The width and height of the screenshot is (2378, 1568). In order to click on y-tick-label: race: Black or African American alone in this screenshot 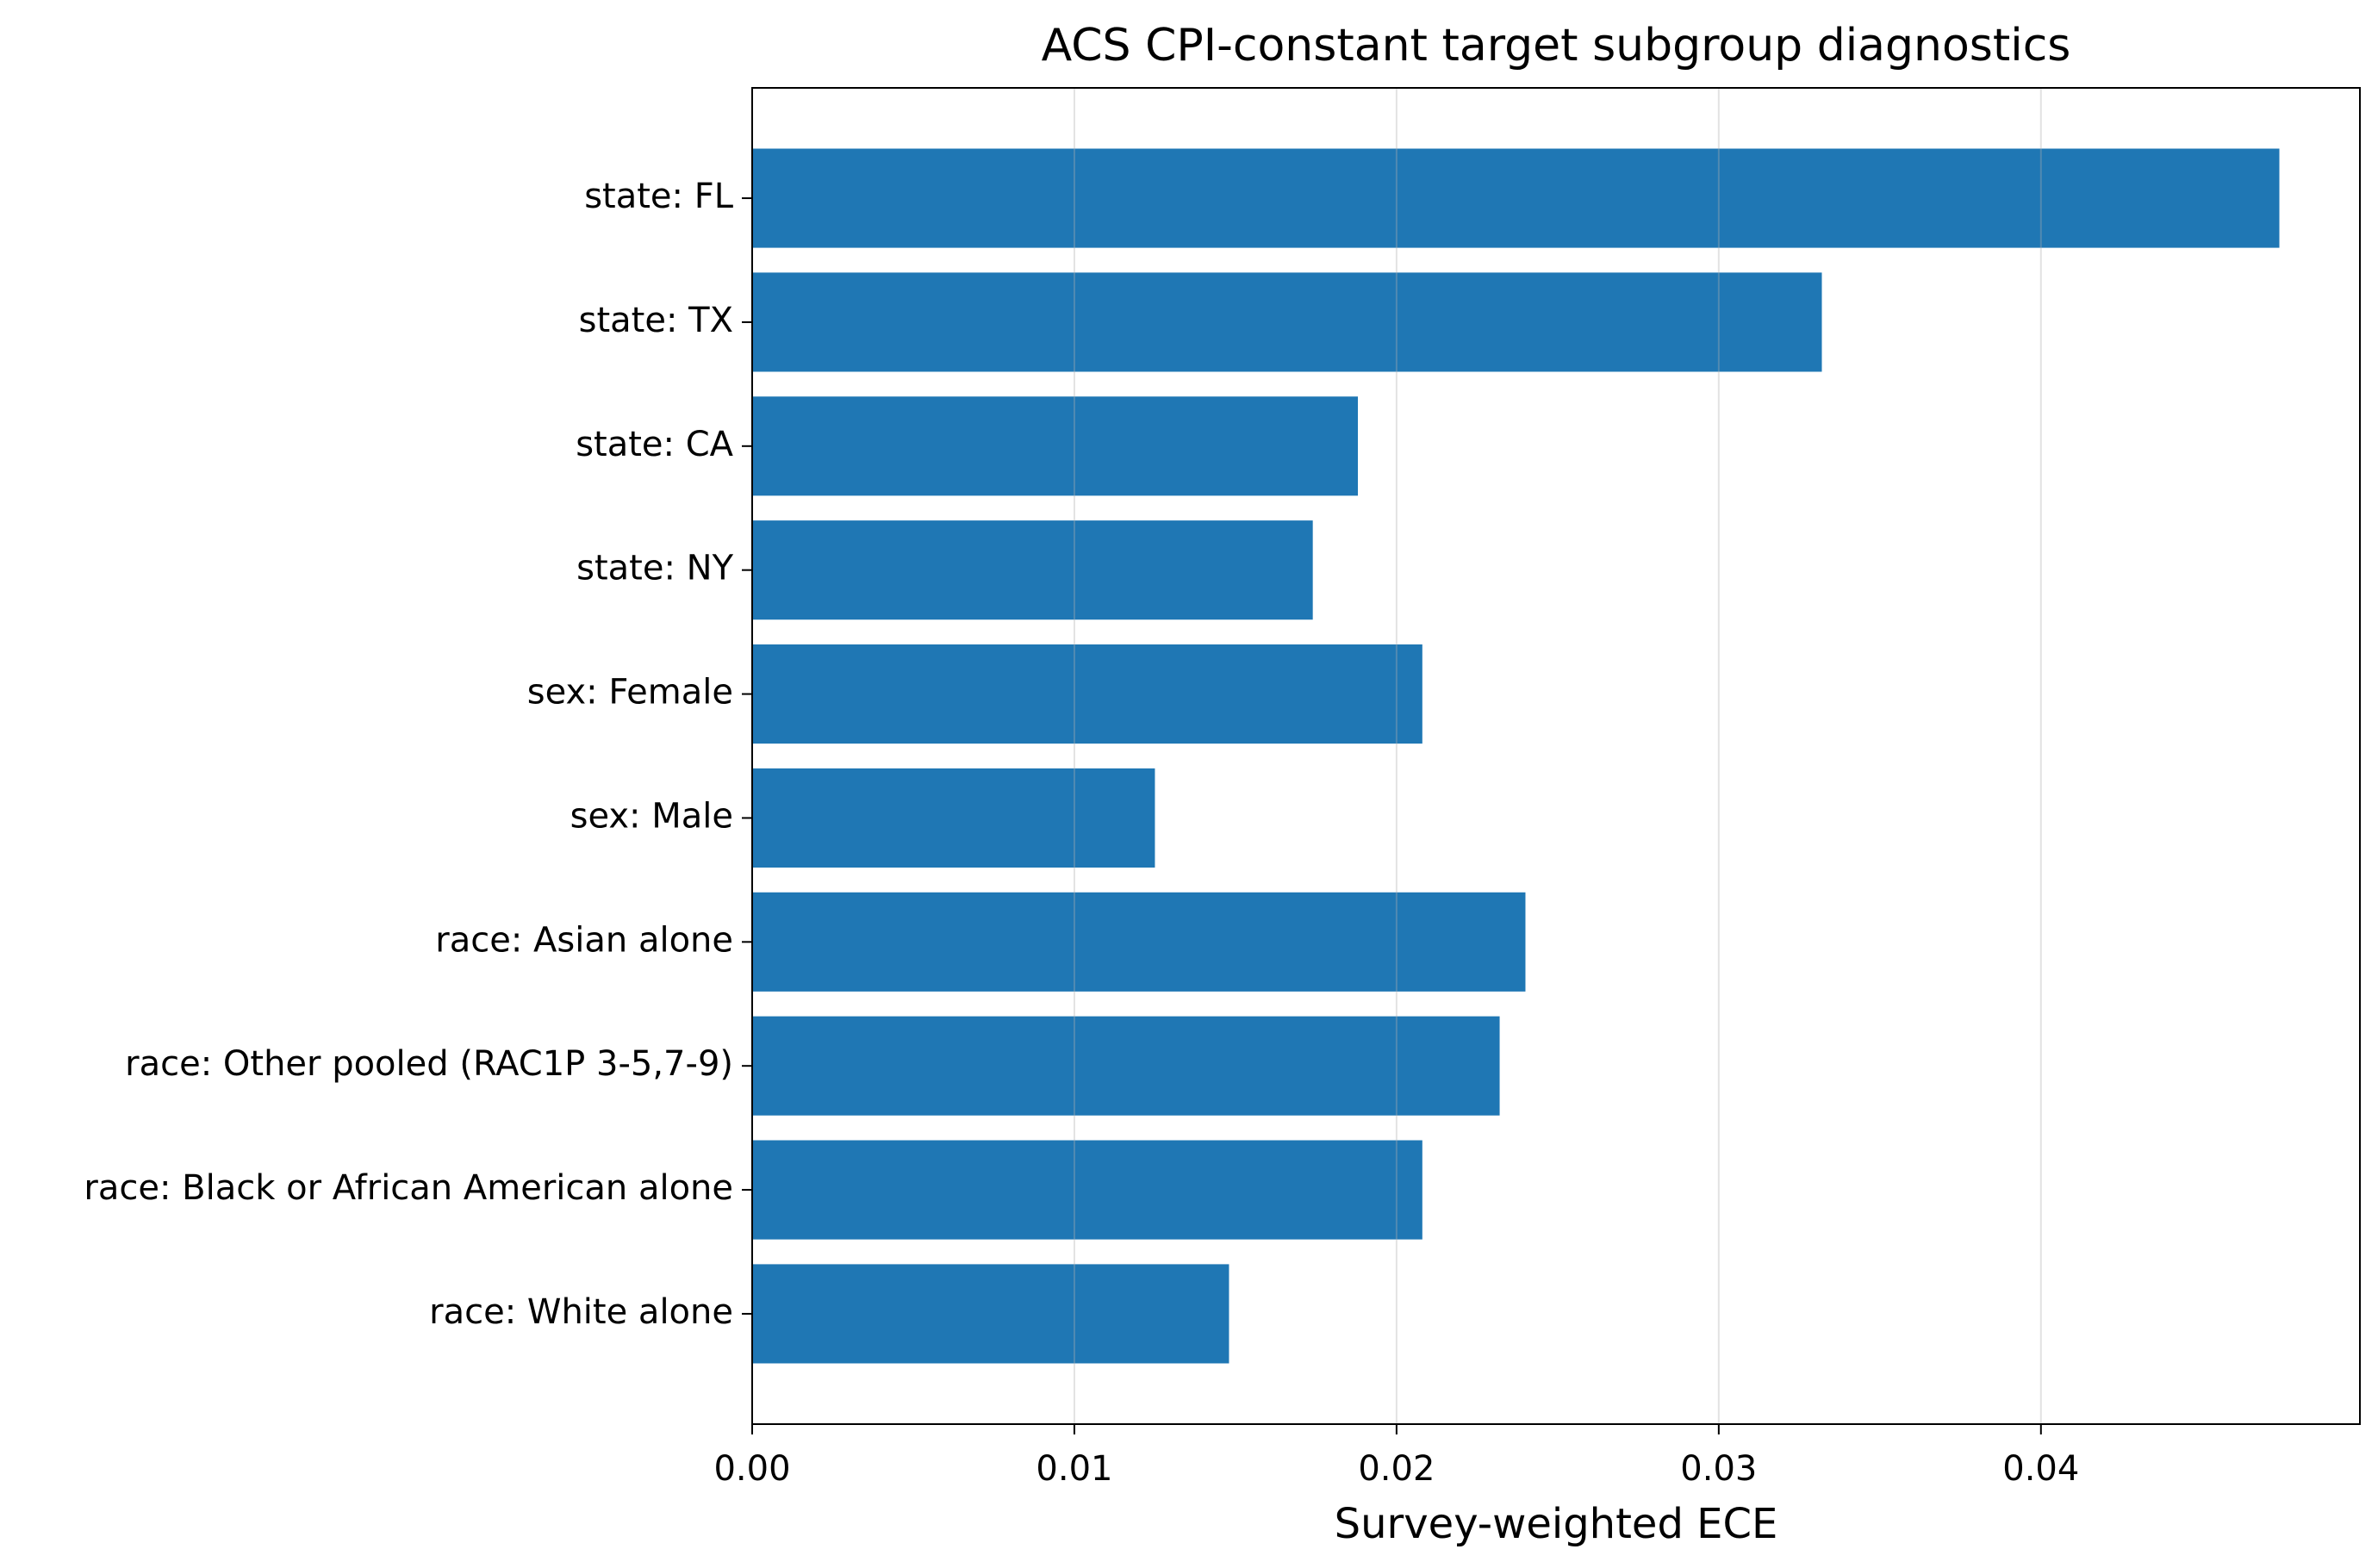, I will do `click(408, 1188)`.